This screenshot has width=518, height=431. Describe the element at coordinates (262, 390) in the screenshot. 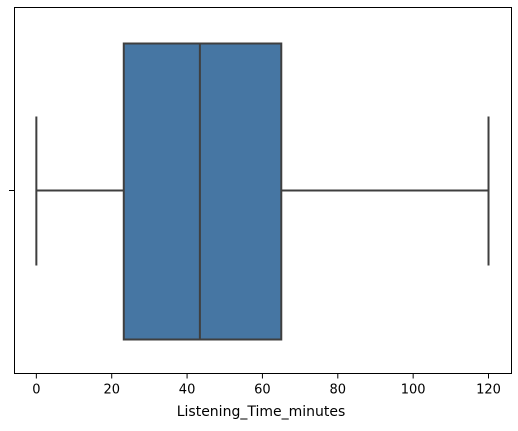

I see `x-tick-label: 60` at that location.